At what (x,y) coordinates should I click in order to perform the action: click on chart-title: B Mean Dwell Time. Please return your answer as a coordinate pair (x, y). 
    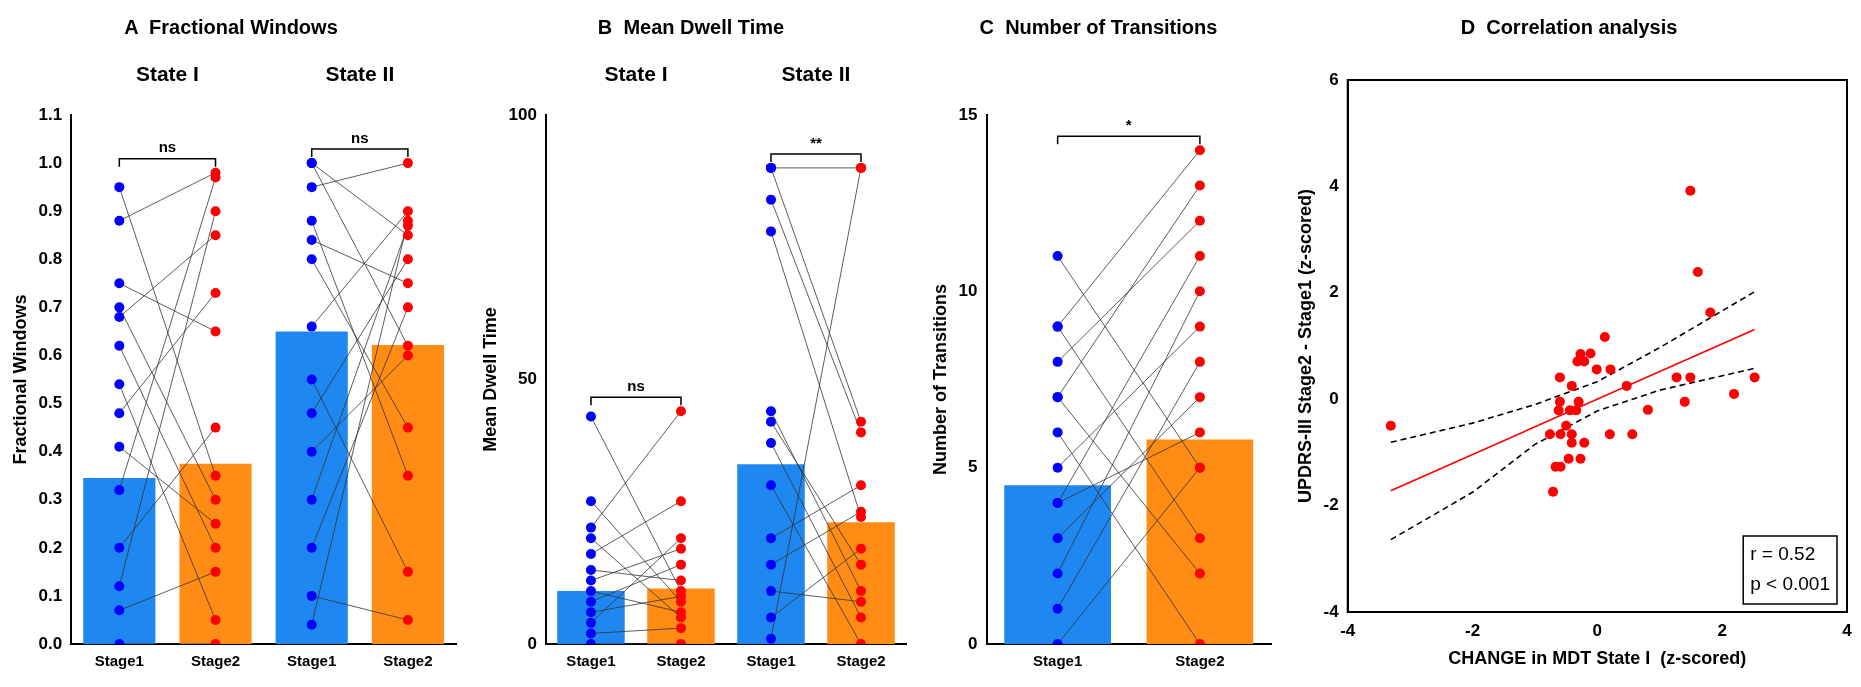
    Looking at the image, I should click on (691, 26).